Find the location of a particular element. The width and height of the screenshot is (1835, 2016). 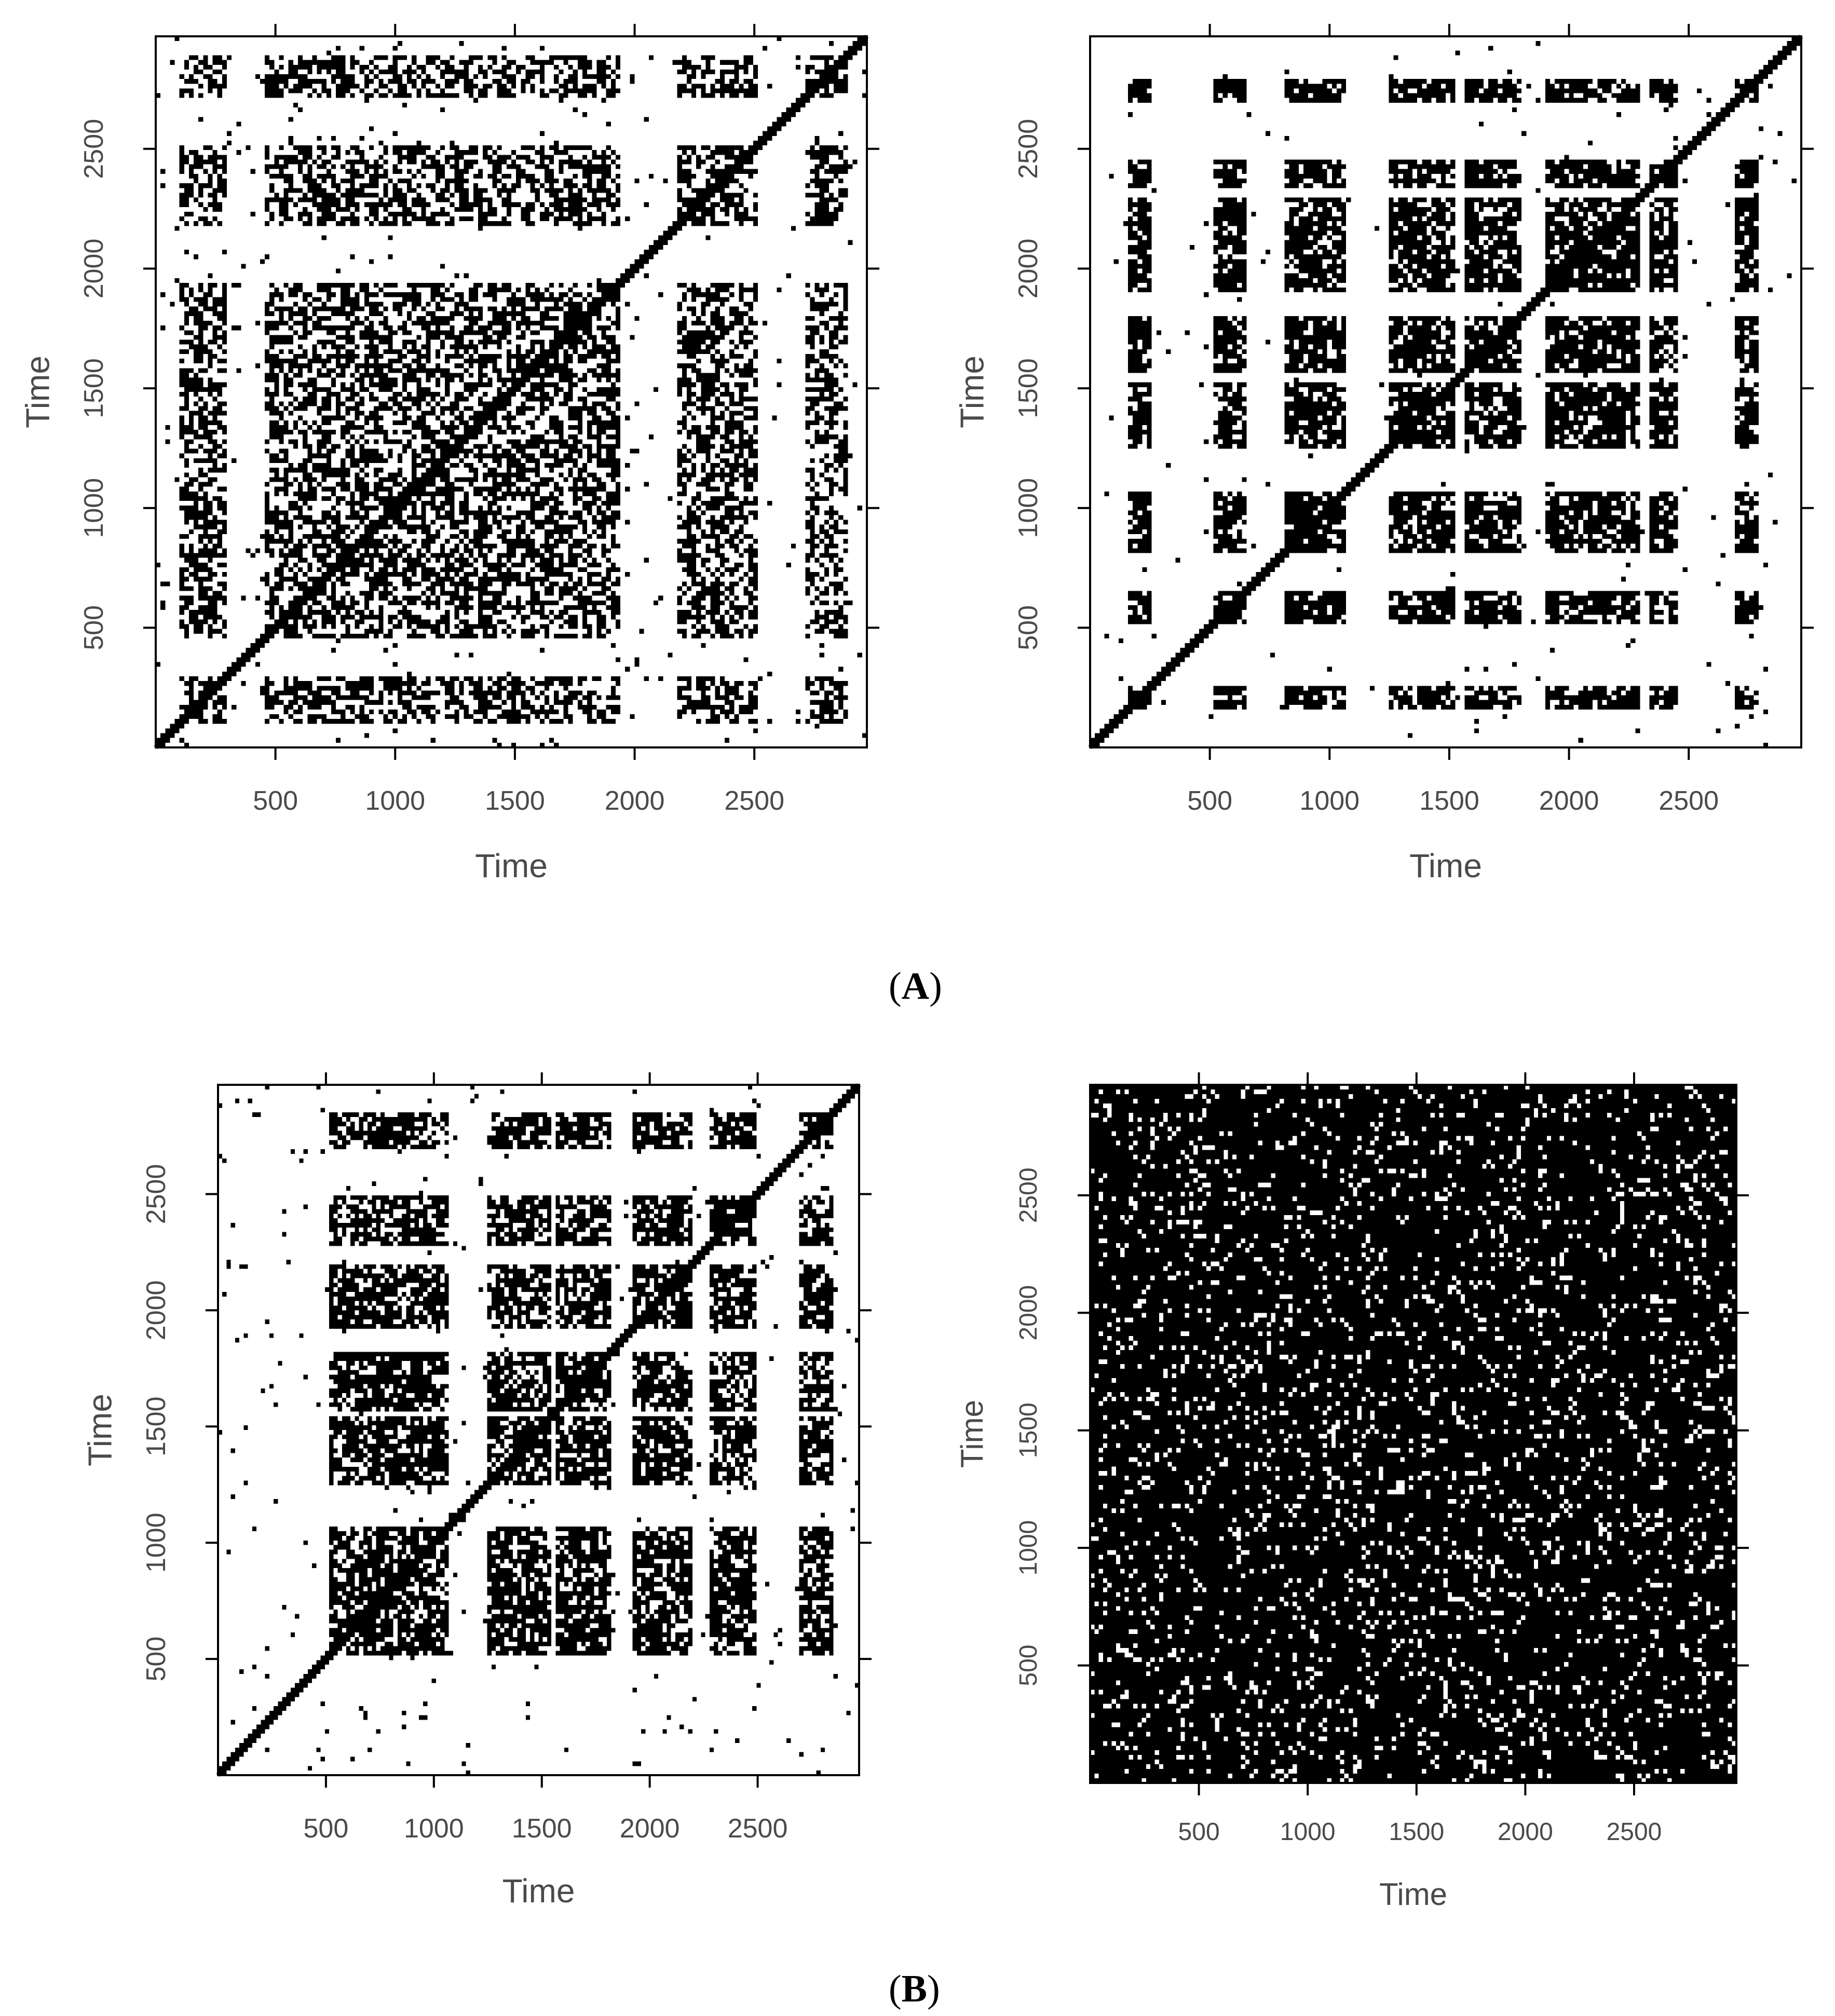

recurrence-matrix is located at coordinates (1413, 1434).